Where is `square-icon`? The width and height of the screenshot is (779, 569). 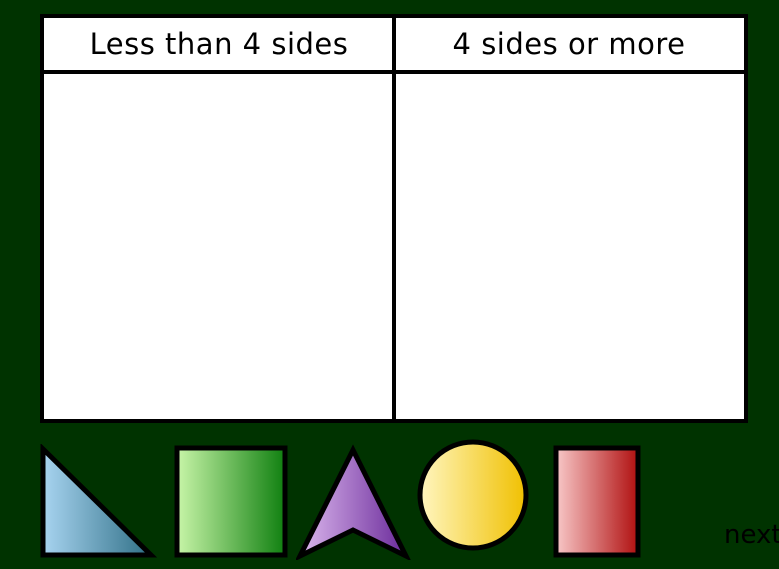
square-icon is located at coordinates (231, 502).